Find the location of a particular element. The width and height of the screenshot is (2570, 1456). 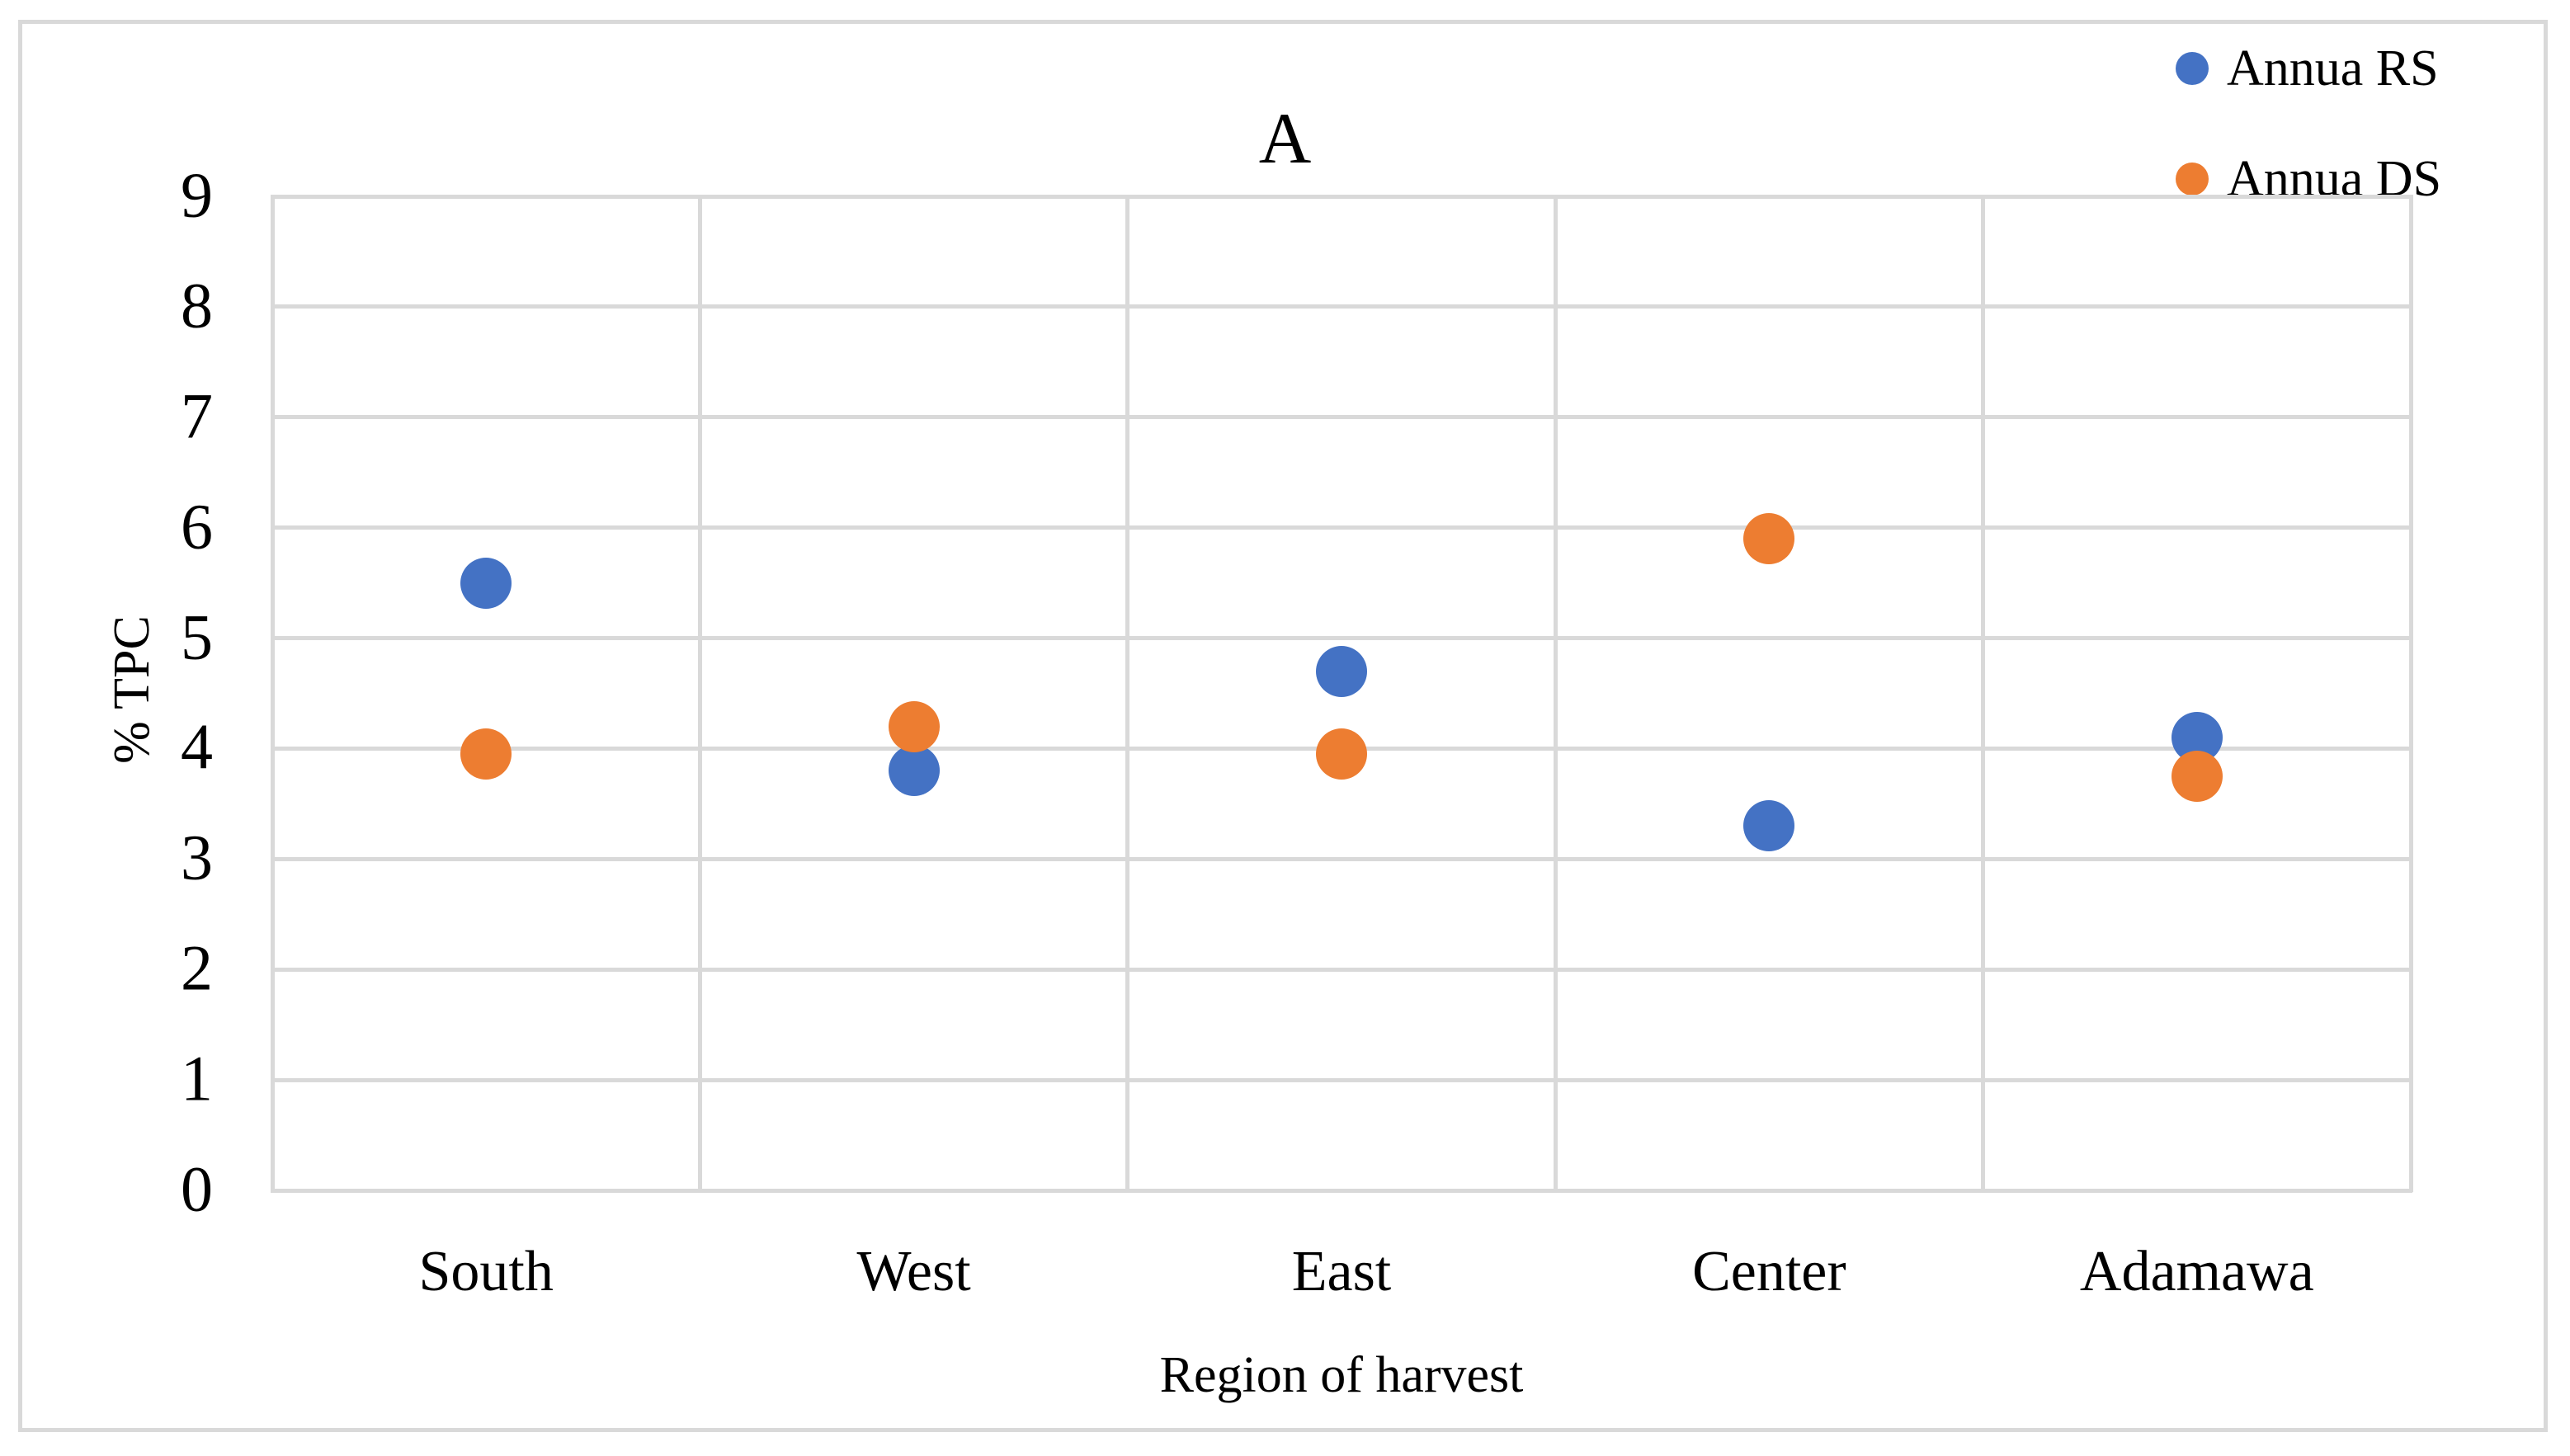

data-point-annua-rs-east is located at coordinates (1341, 671).